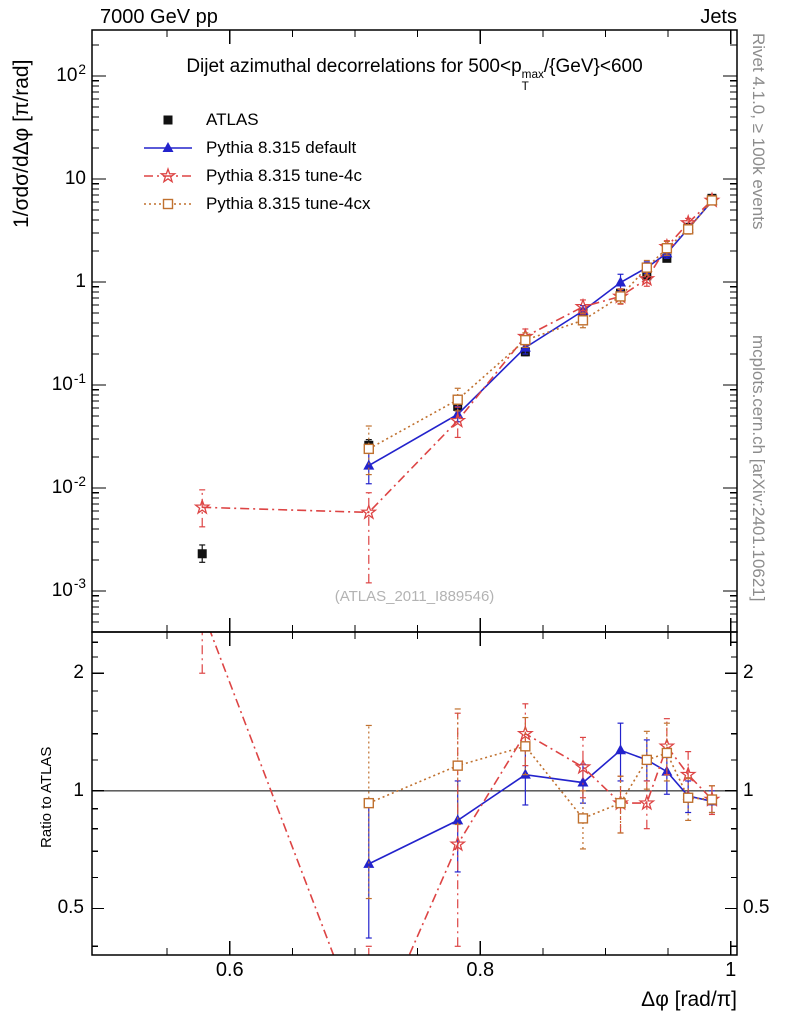  What do you see at coordinates (284, 175) in the screenshot?
I see `legend-label-pythia-4c: Pythia 8.315 tune-4c` at bounding box center [284, 175].